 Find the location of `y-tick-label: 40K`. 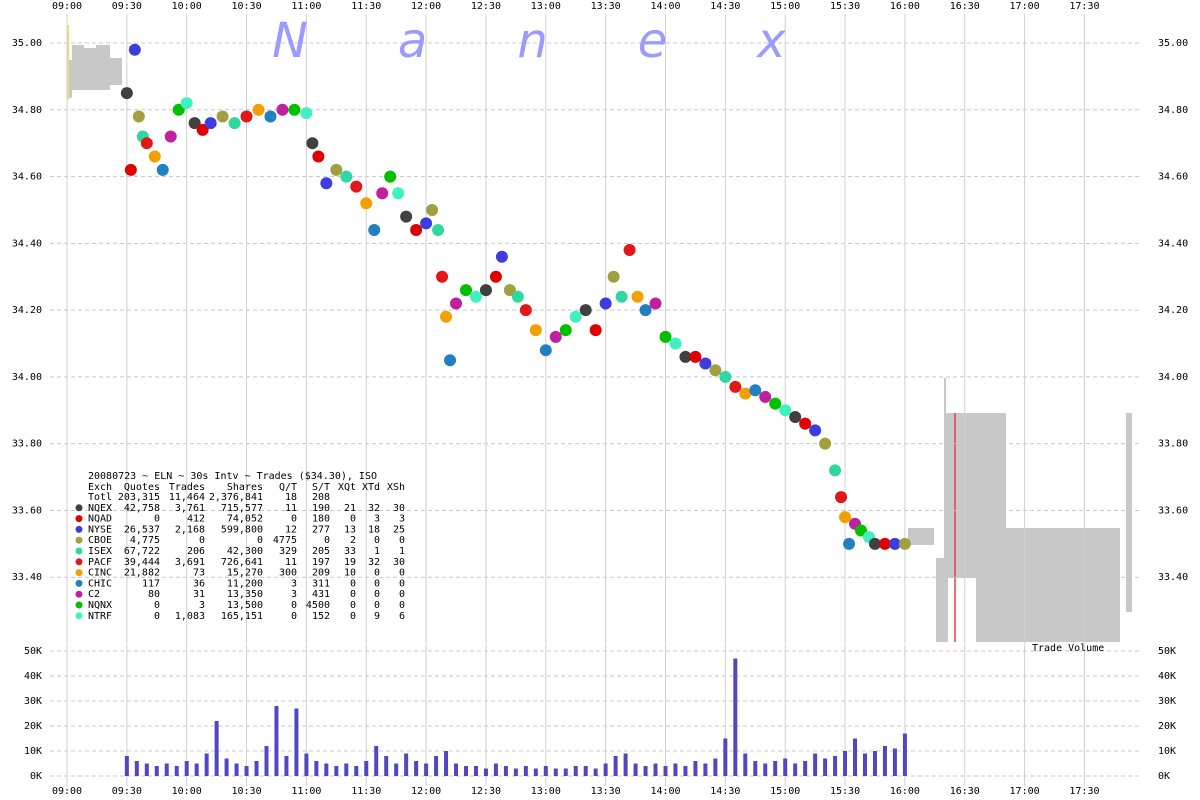

y-tick-label: 40K is located at coordinates (33, 676).